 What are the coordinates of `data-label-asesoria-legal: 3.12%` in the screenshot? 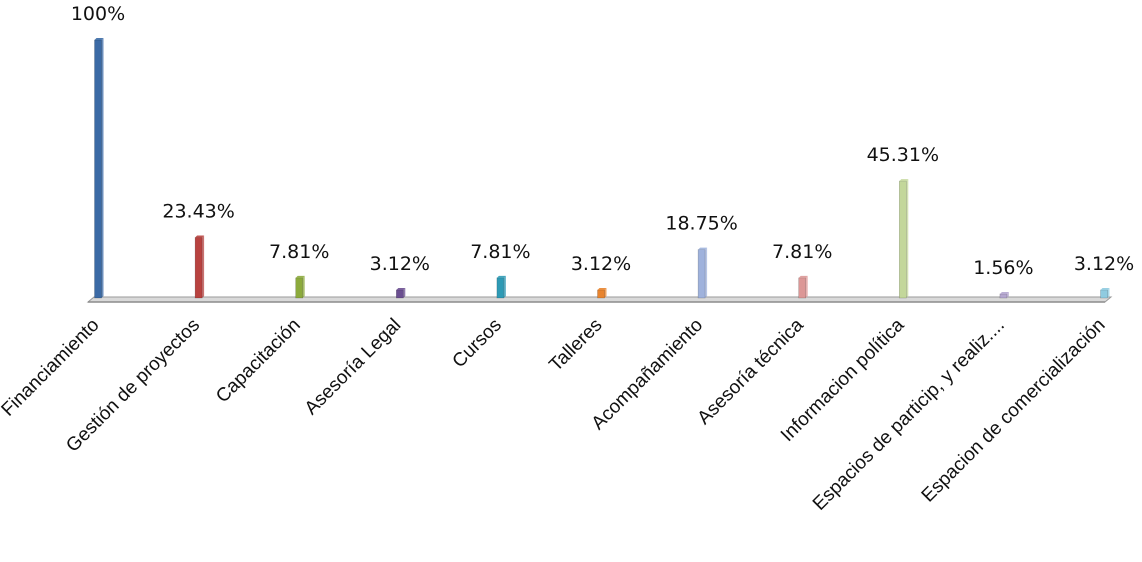 It's located at (400, 264).